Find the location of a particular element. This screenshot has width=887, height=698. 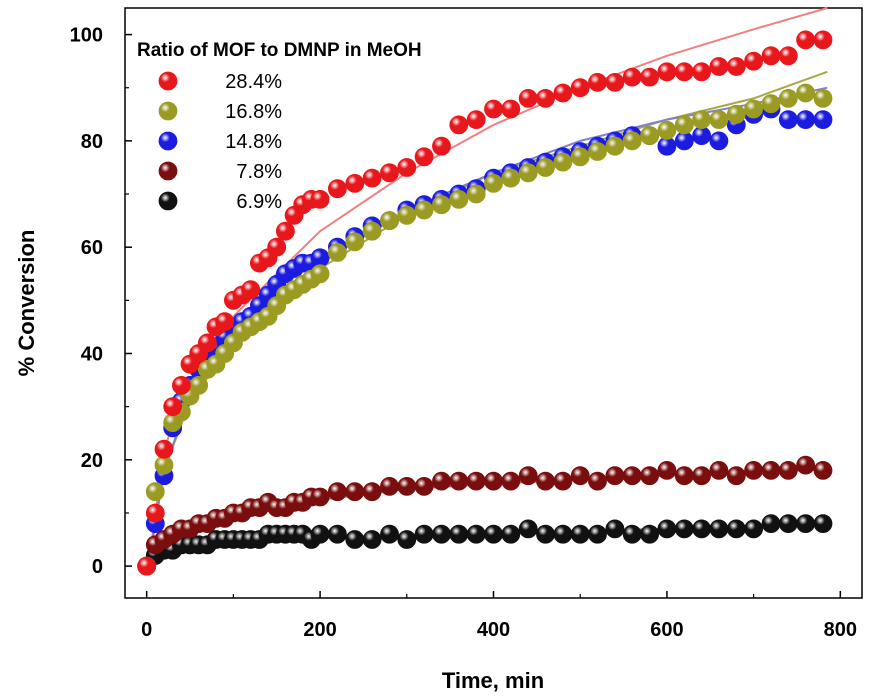

x-tick-label: 200 is located at coordinates (319, 630).